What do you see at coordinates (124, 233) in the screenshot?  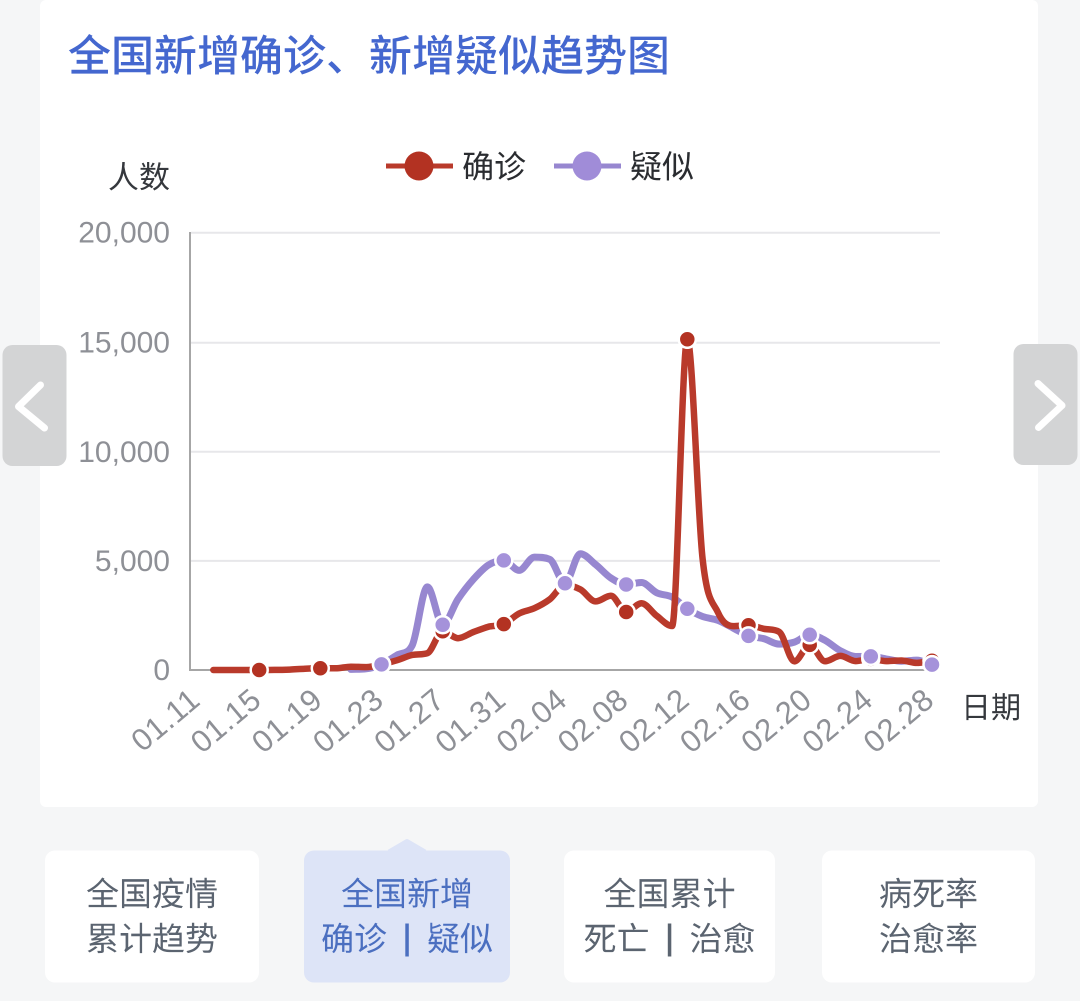 I see `svg-text: 20,000` at bounding box center [124, 233].